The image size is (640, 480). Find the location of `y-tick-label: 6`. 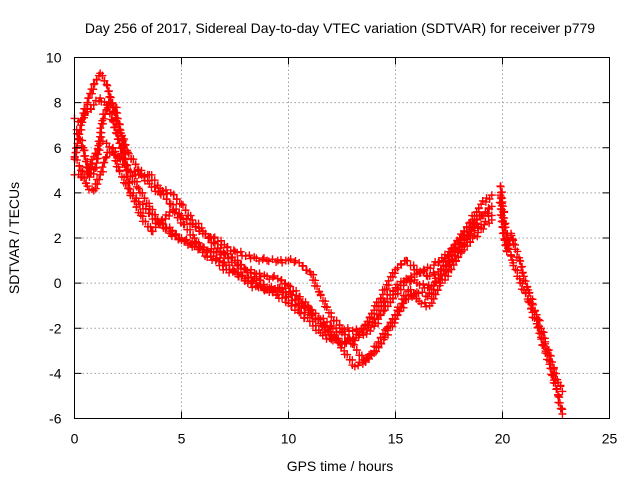

y-tick-label: 6 is located at coordinates (58, 148).